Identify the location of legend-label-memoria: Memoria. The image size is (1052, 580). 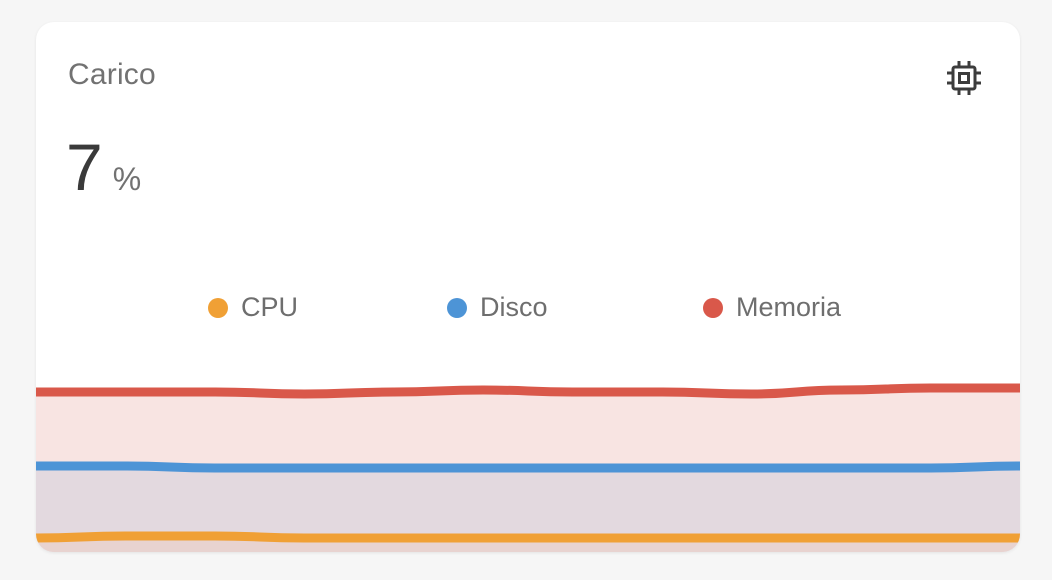
(789, 307).